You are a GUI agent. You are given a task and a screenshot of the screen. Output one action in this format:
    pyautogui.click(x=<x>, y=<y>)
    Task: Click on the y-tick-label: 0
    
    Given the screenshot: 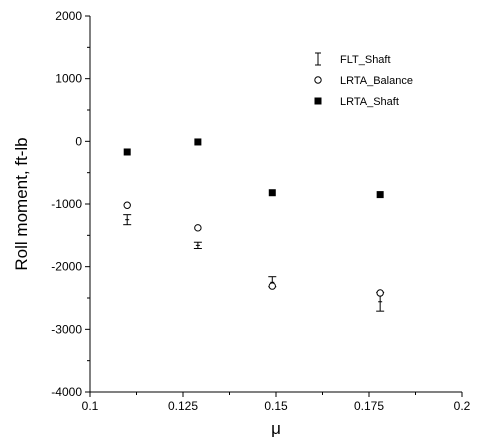 What is the action you would take?
    pyautogui.click(x=78, y=141)
    